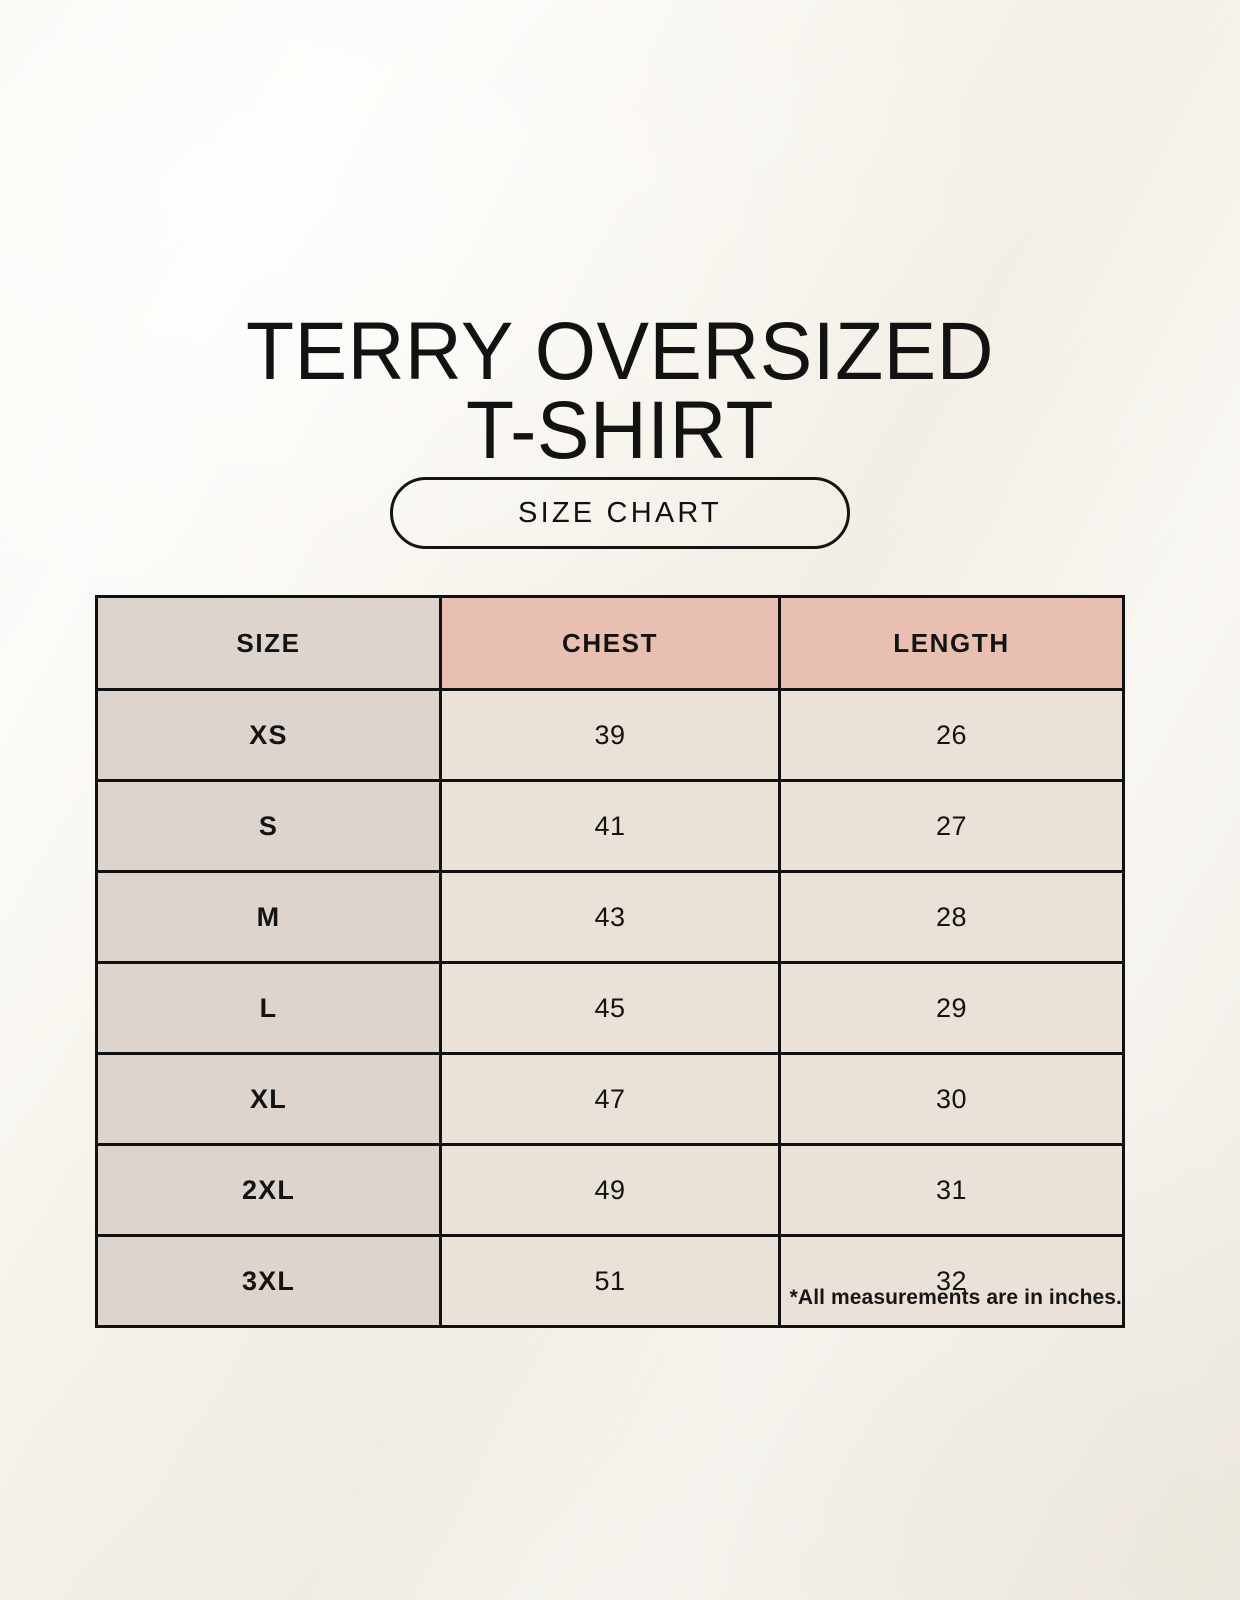  Describe the element at coordinates (620, 351) in the screenshot. I see `page-title-line-1: TERRY OVERSIZED` at that location.